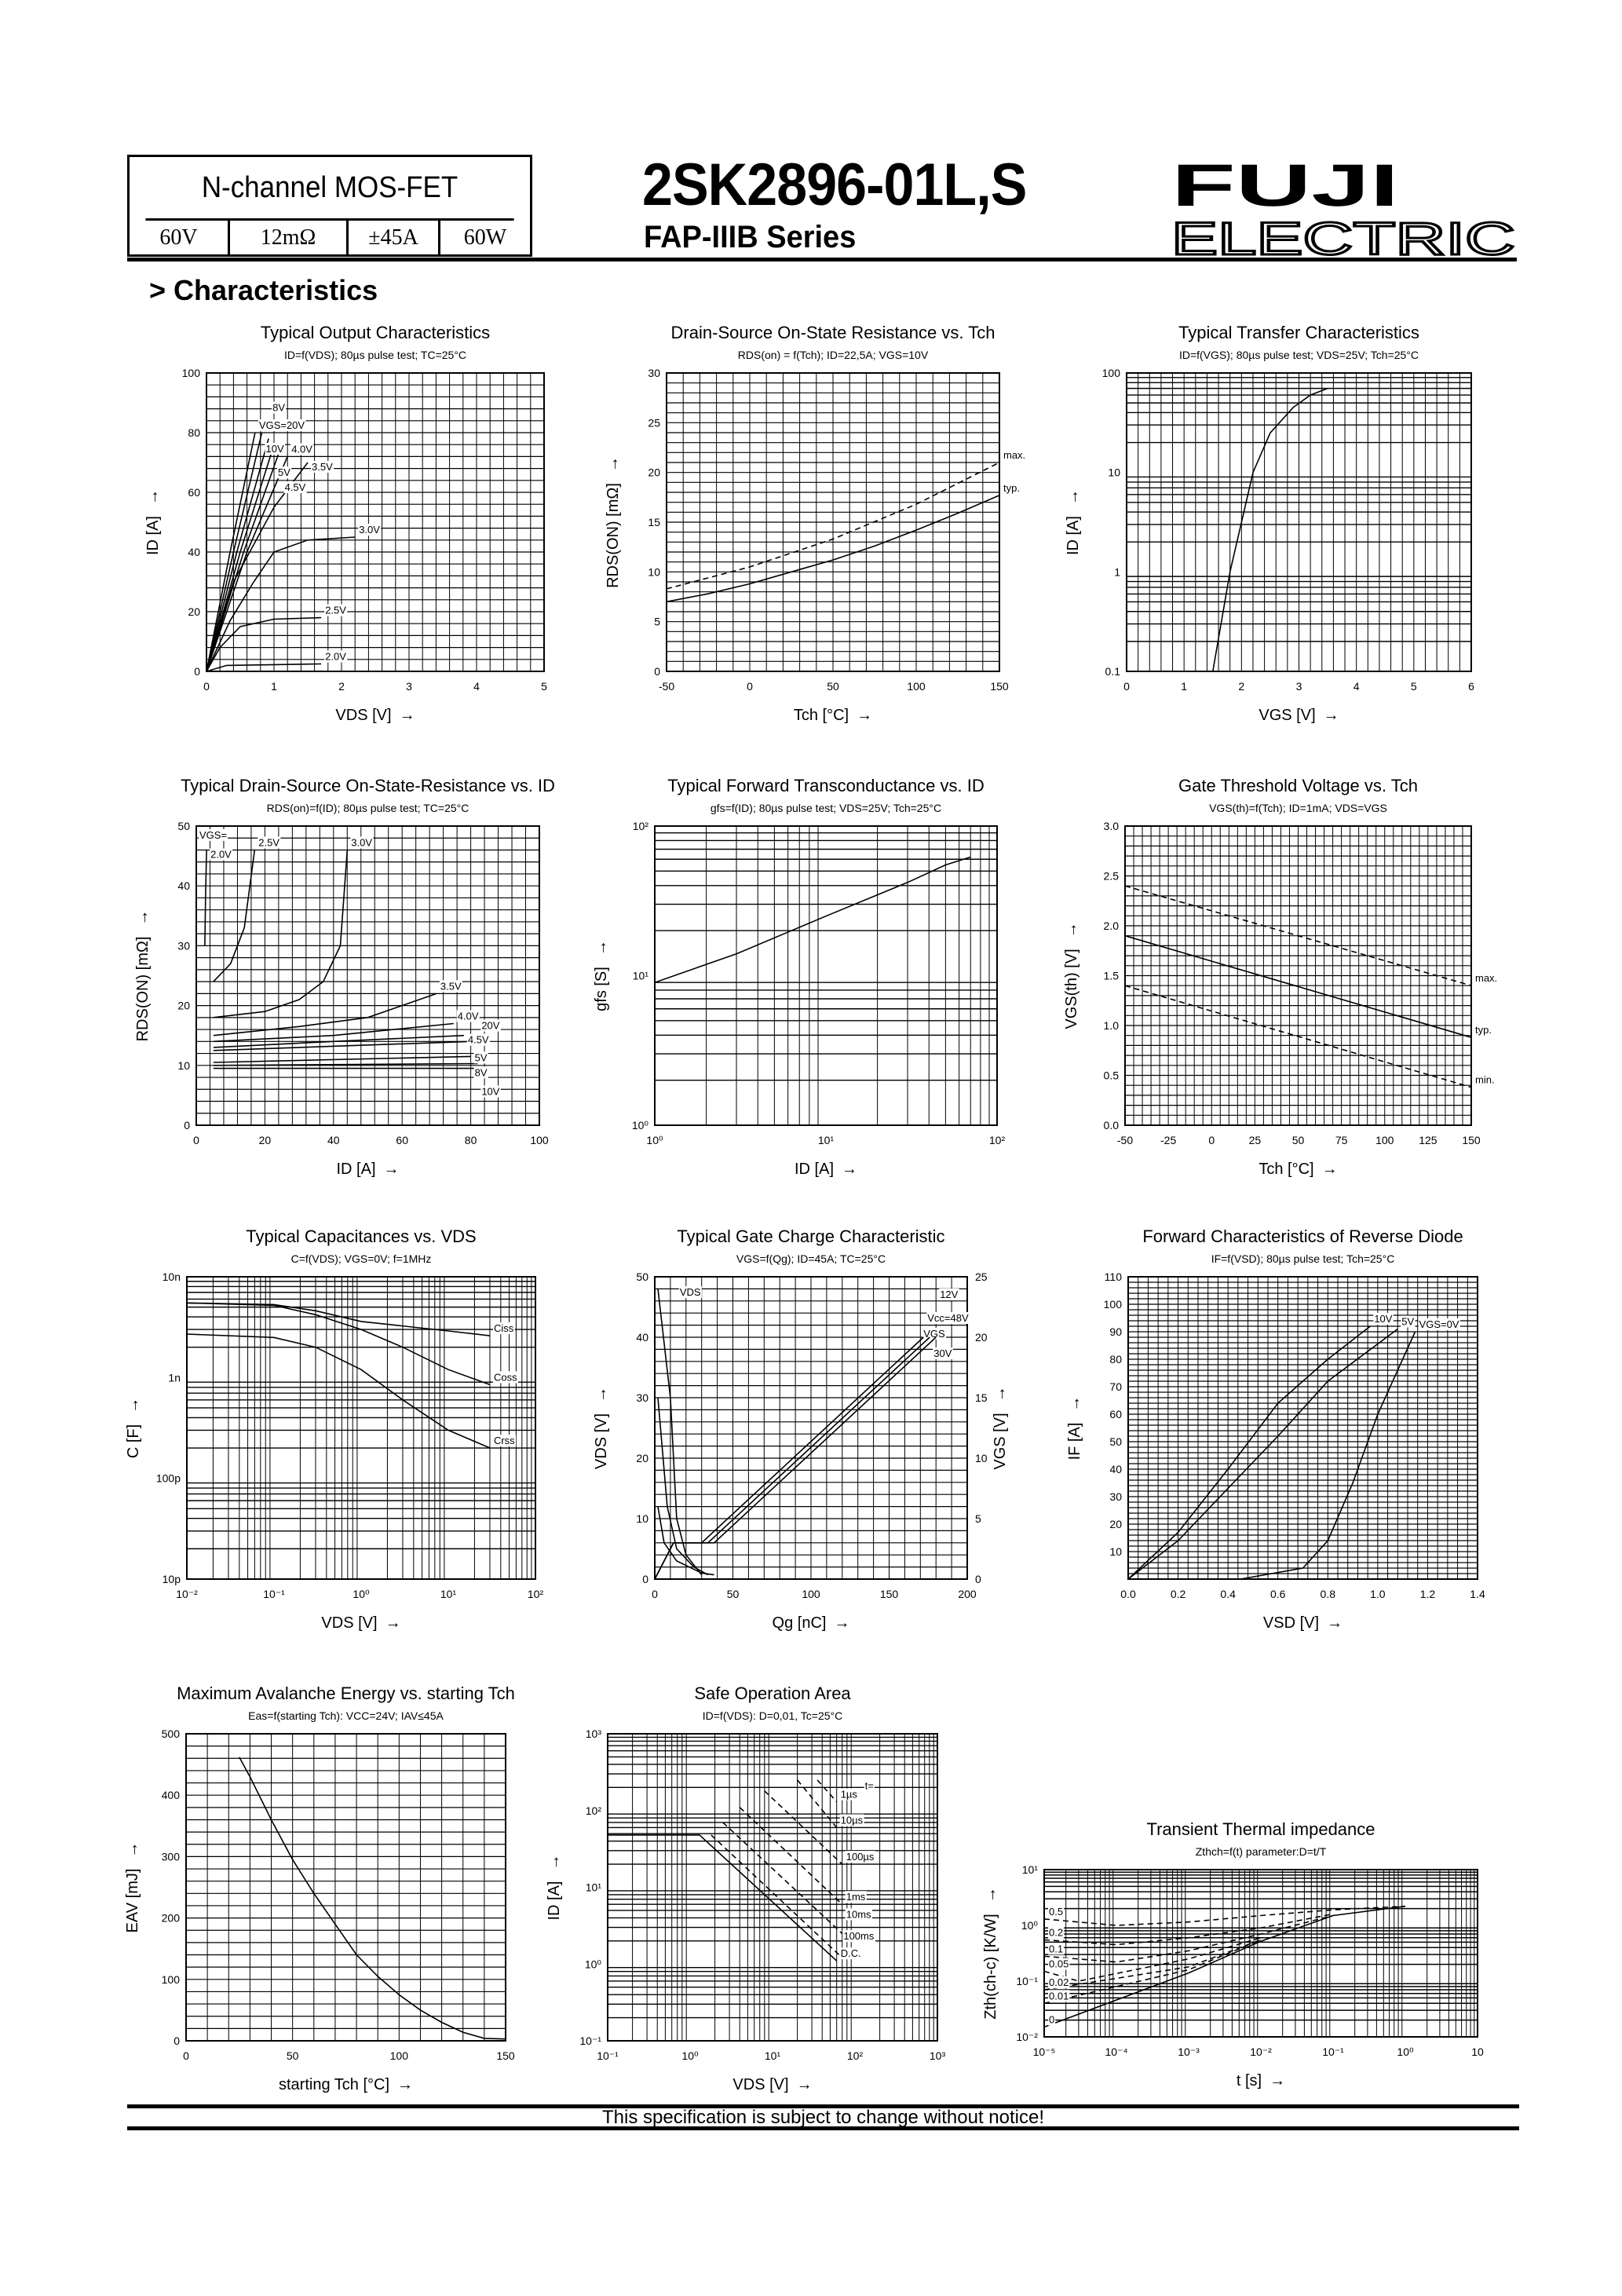 This screenshot has height=2296, width=1622. I want to click on series-label: 10ms, so click(859, 1914).